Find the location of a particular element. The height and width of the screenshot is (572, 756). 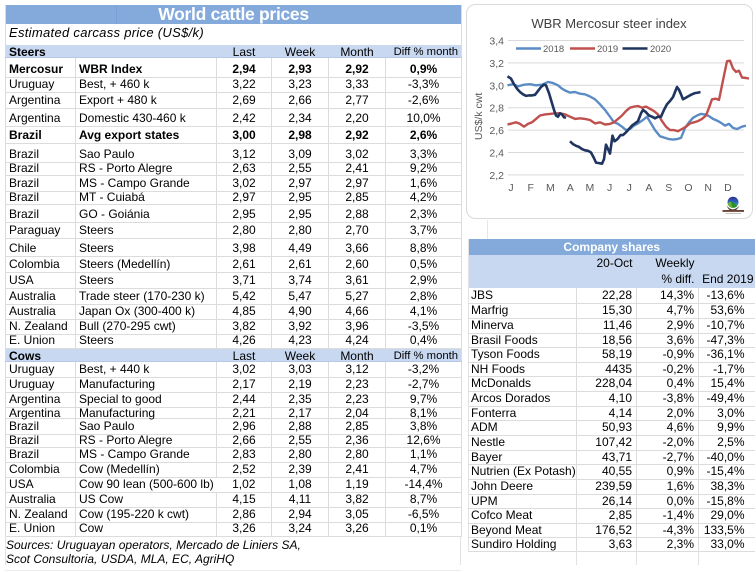

svg-text: 3,2 is located at coordinates (496, 64).